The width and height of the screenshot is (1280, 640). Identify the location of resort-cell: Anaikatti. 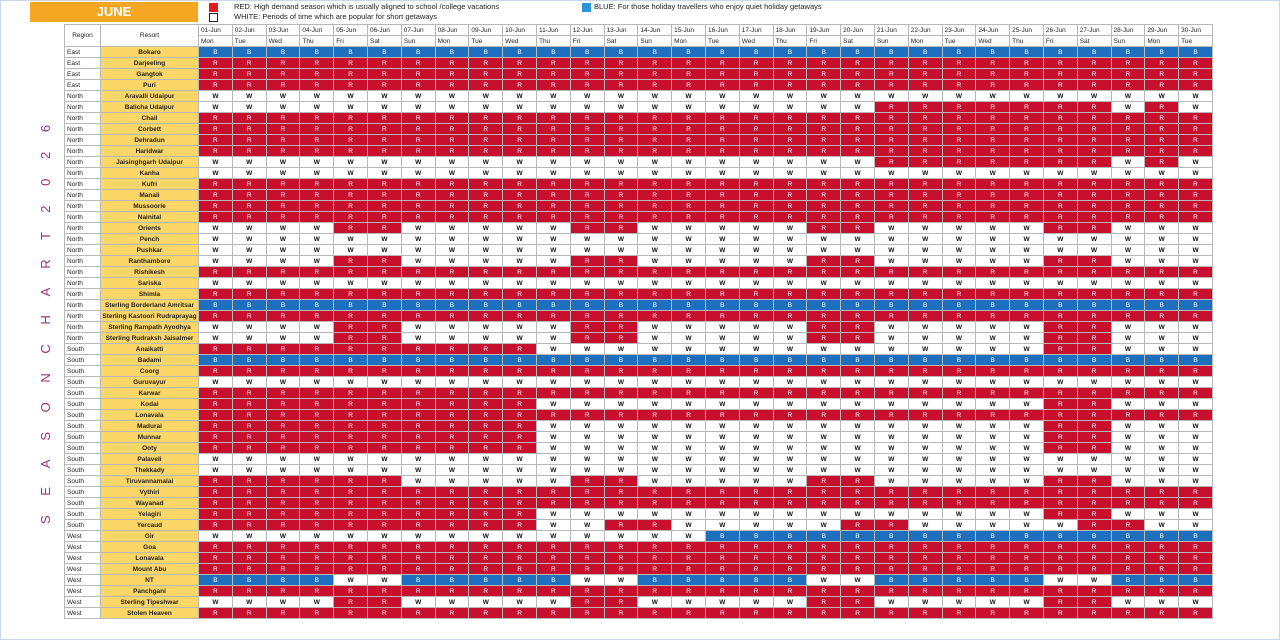
(149, 349).